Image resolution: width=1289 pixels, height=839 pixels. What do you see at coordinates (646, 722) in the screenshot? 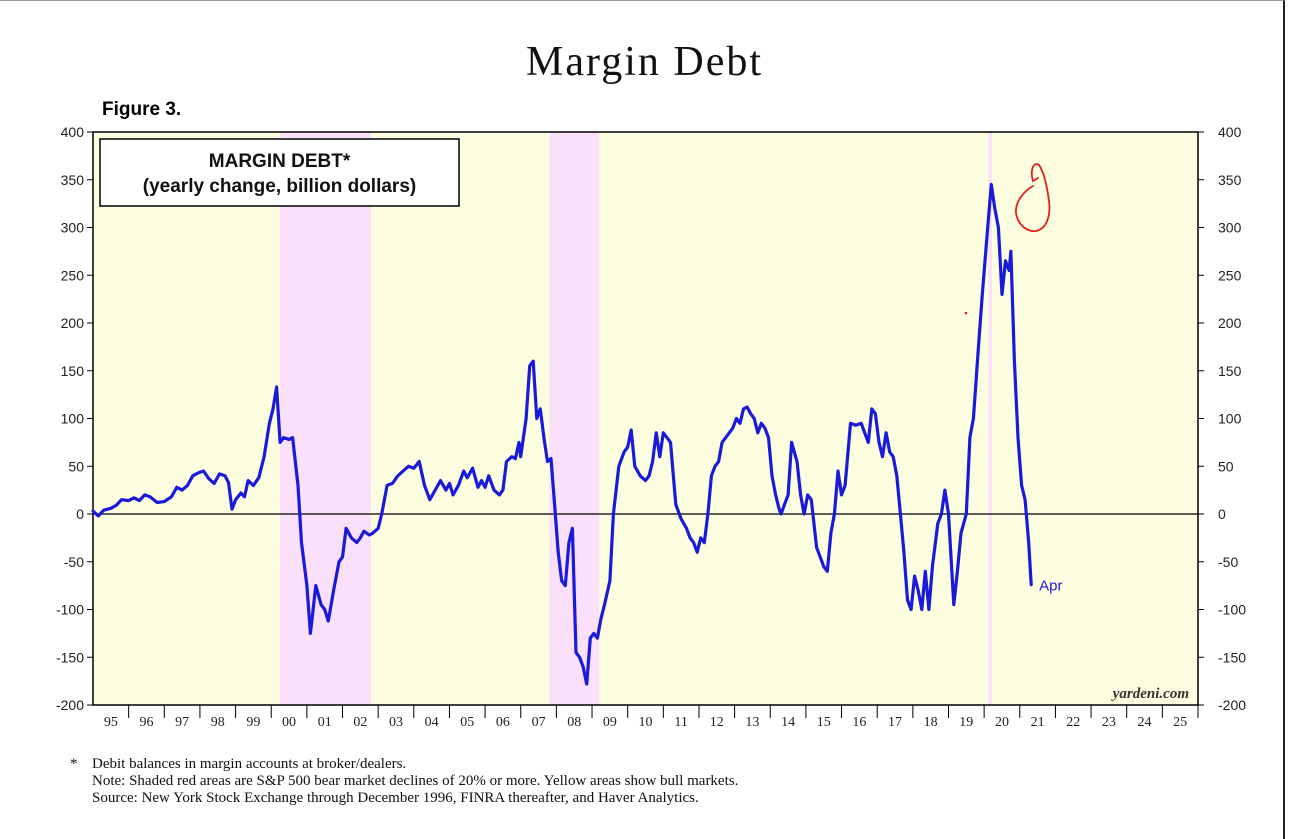
I see `x-tick-label: 10` at bounding box center [646, 722].